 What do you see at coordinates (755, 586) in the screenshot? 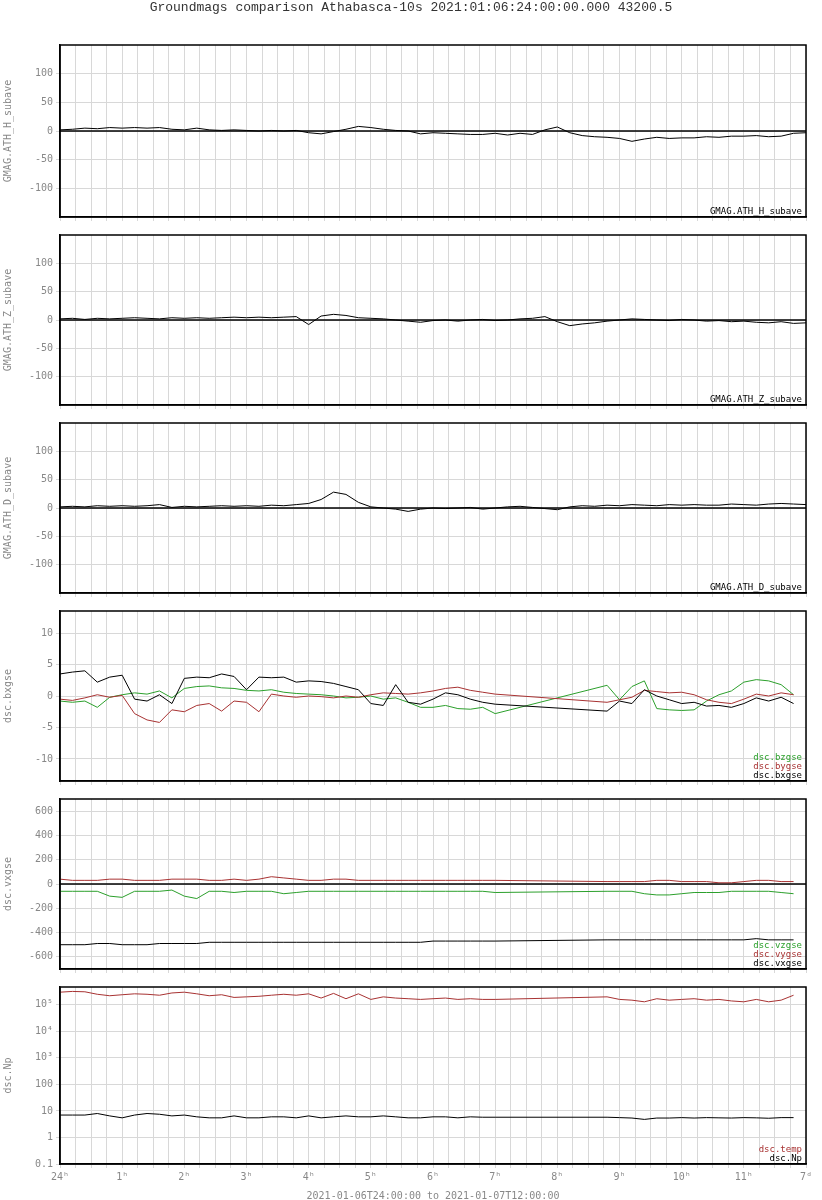
I see `text: GMAG.ATH_D_subave` at bounding box center [755, 586].